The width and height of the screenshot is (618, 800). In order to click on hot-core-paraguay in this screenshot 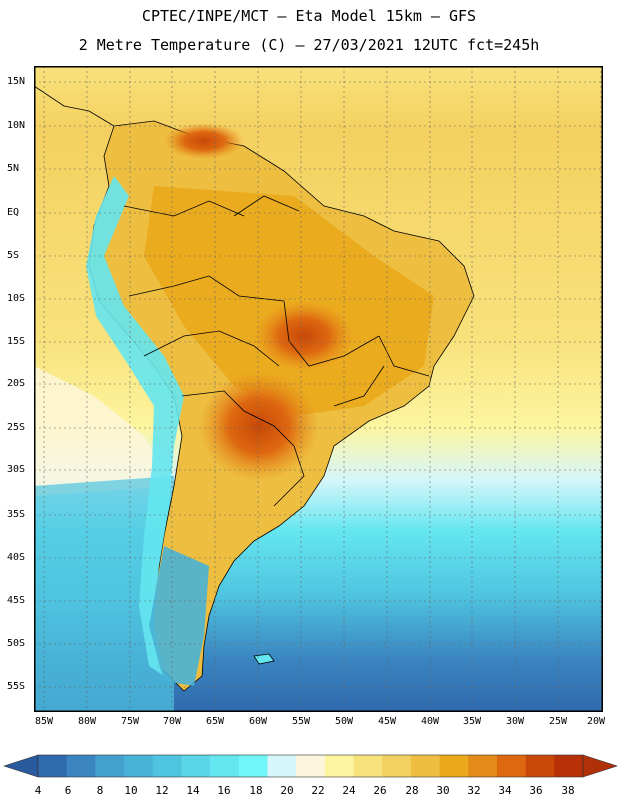, I will do `click(259, 426)`.